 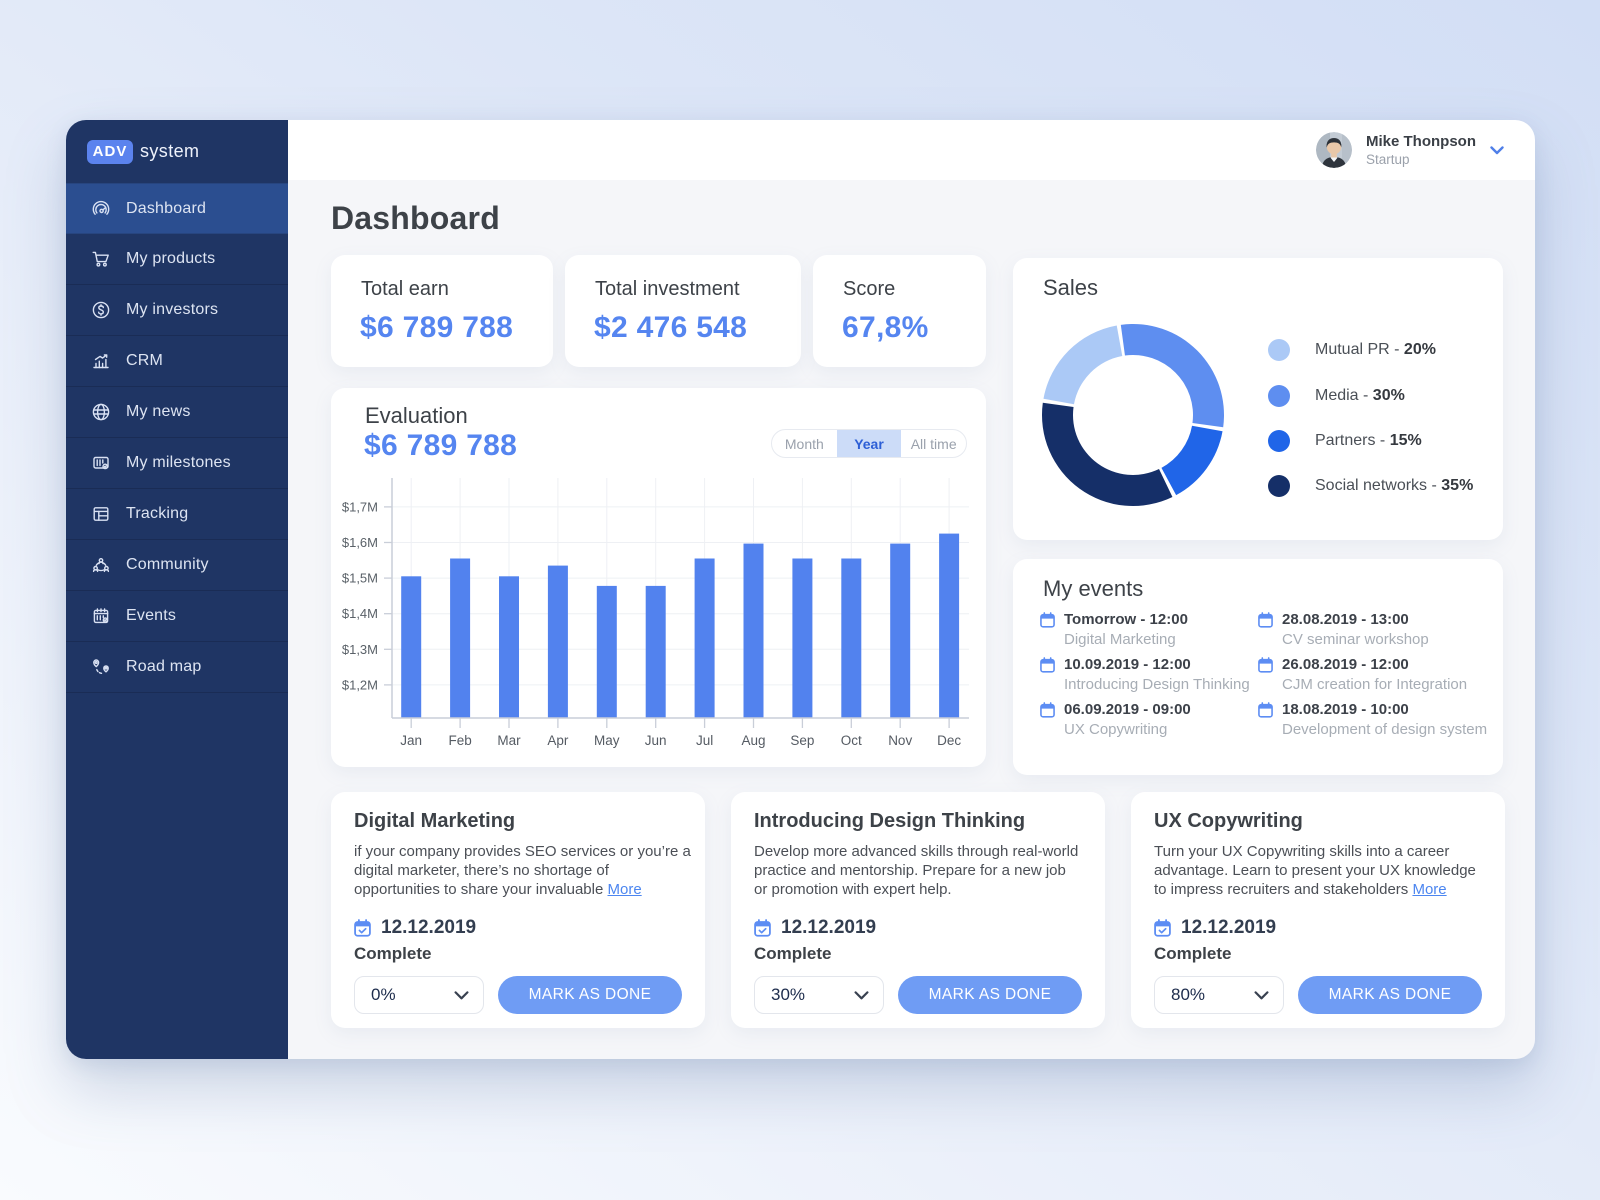 What do you see at coordinates (890, 821) in the screenshot?
I see `task-title: Introducing Design Thinking` at bounding box center [890, 821].